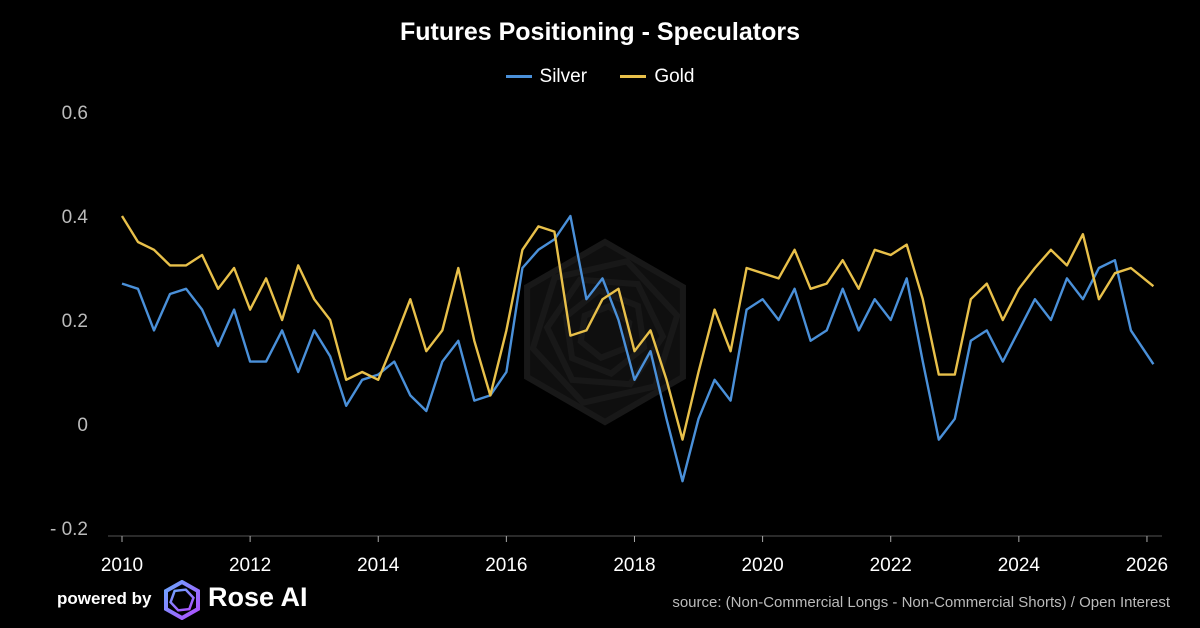  Describe the element at coordinates (506, 565) in the screenshot. I see `x-tick-label: 2016` at that location.